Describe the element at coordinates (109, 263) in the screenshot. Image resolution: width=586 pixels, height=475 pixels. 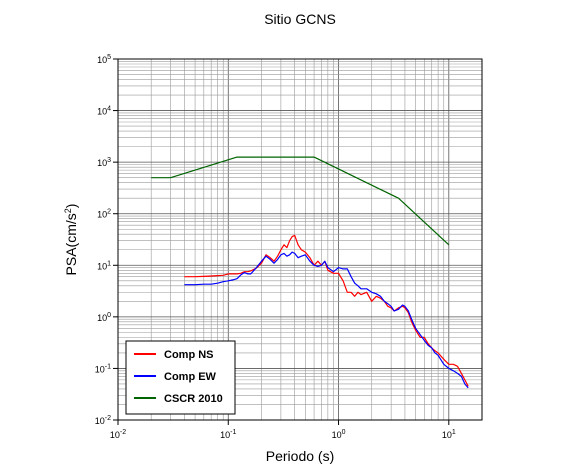
I see `y-tick-label-exponent: 1` at that location.